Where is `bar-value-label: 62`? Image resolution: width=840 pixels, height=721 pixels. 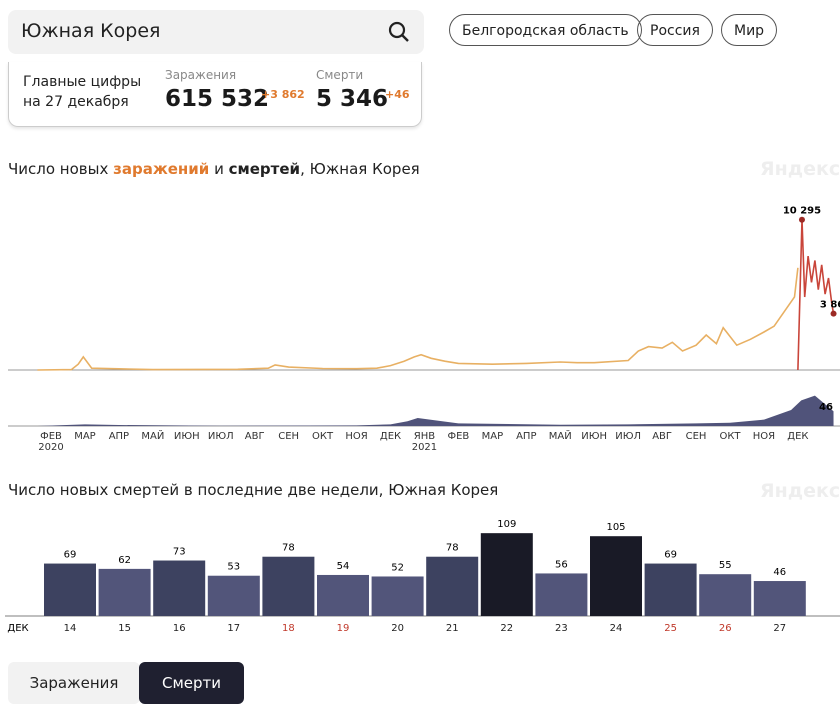 bar-value-label: 62 is located at coordinates (124, 560).